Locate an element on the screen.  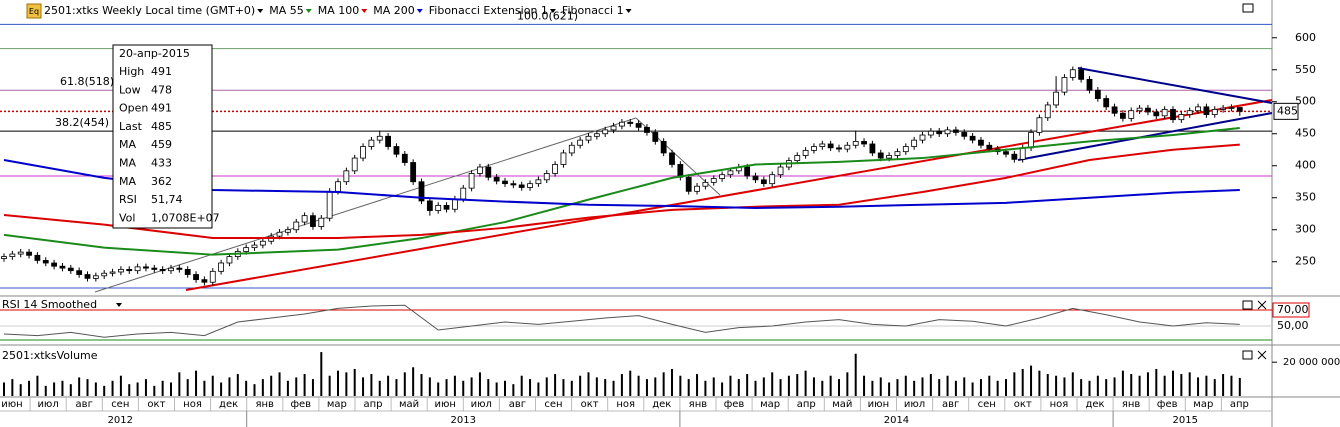
info-date: 20-апр-2015 is located at coordinates (154, 53).